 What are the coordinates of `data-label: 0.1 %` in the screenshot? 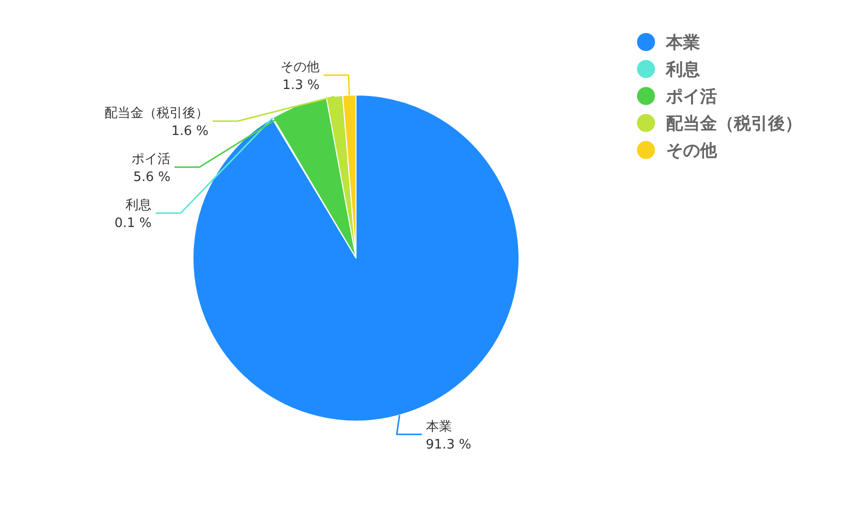 It's located at (133, 224).